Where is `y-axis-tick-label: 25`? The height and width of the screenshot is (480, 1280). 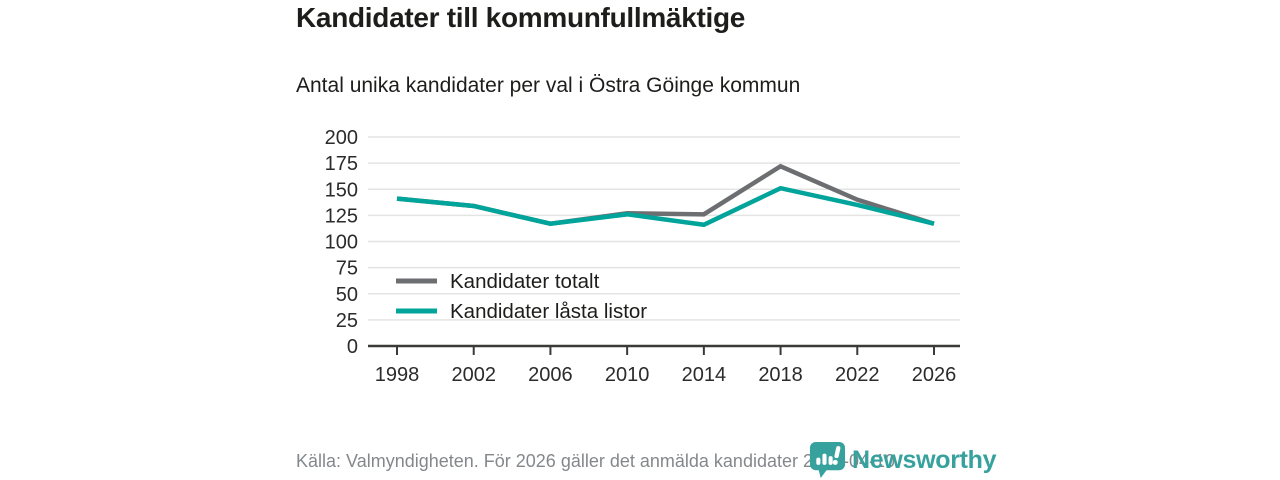
y-axis-tick-label: 25 is located at coordinates (347, 321).